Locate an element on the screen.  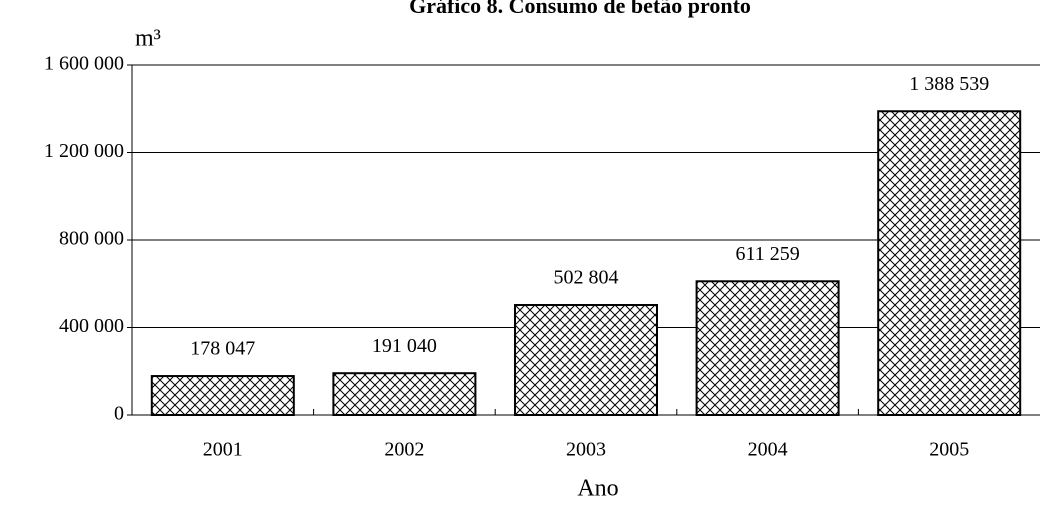
y-tick-label: 800 000 is located at coordinates (91, 239).